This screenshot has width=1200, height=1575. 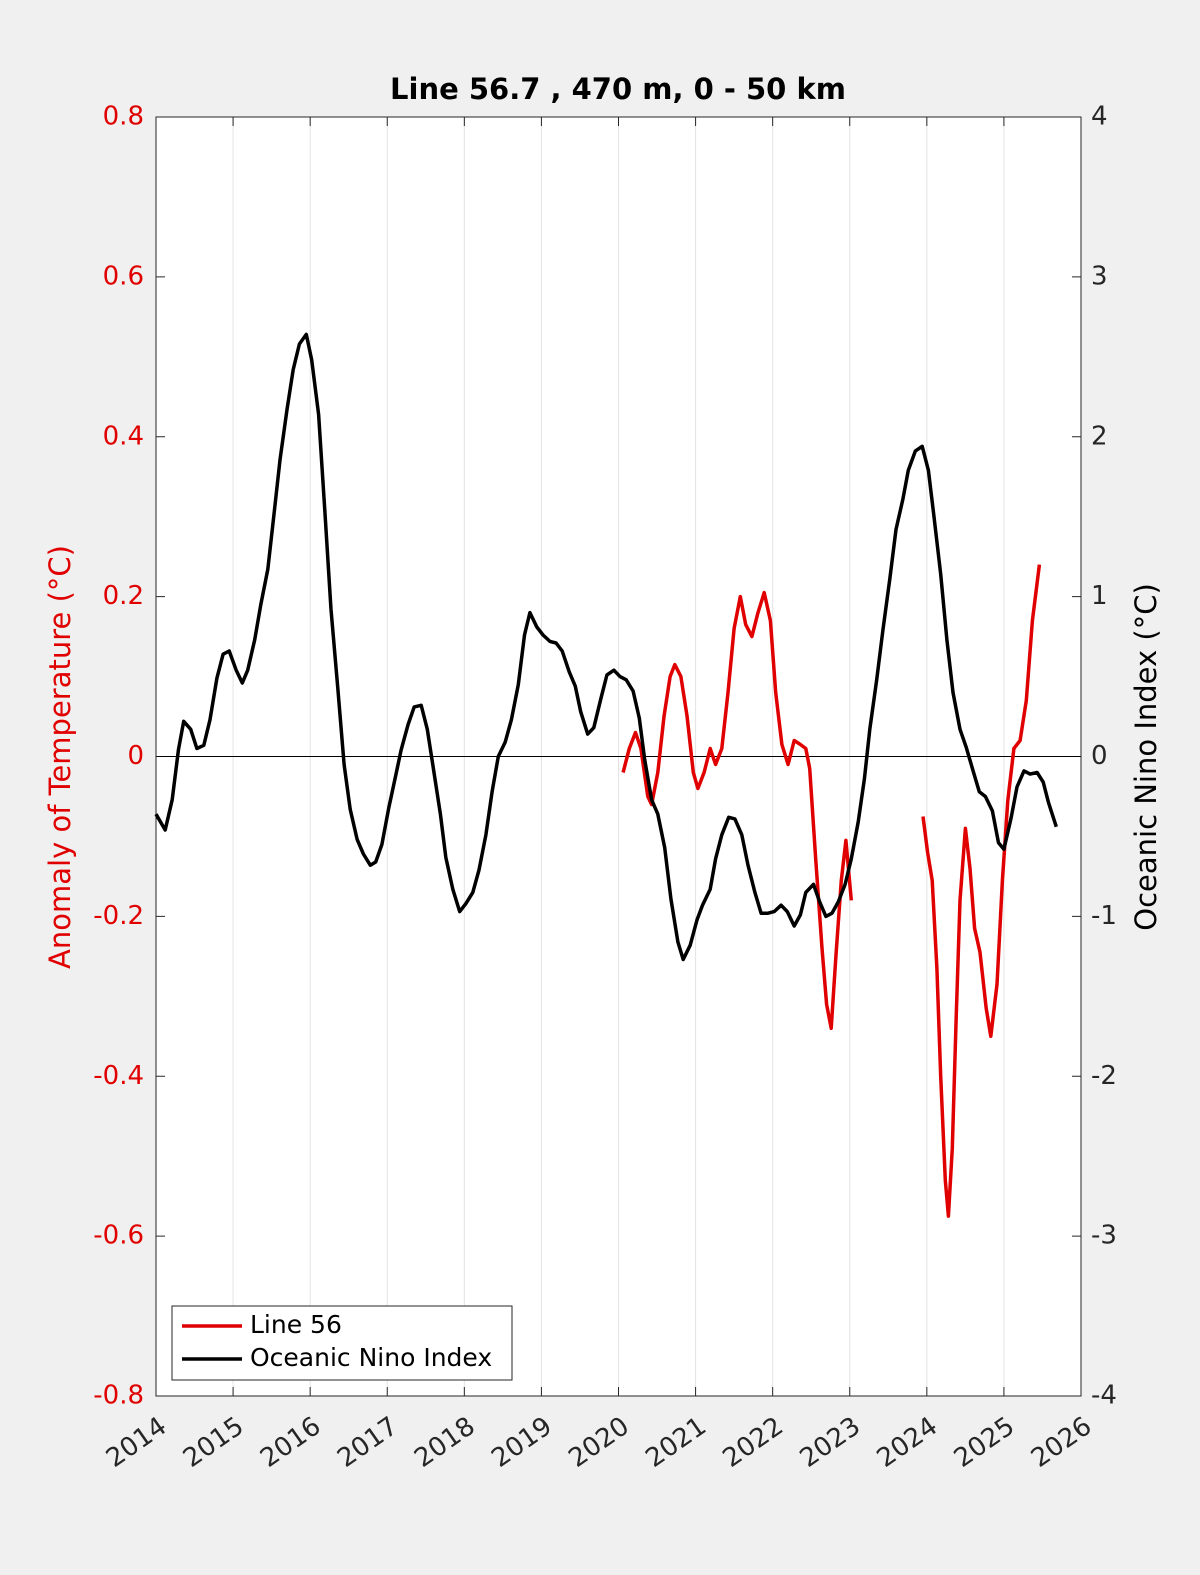 I want to click on y-tick-label: 0, so click(x=135, y=756).